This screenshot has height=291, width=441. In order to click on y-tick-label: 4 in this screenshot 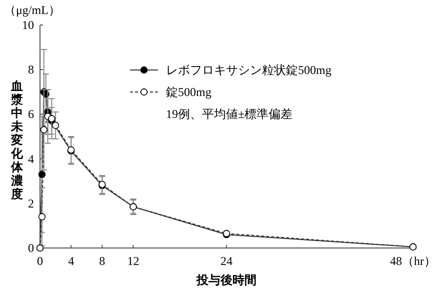, I will do `click(31, 159)`.